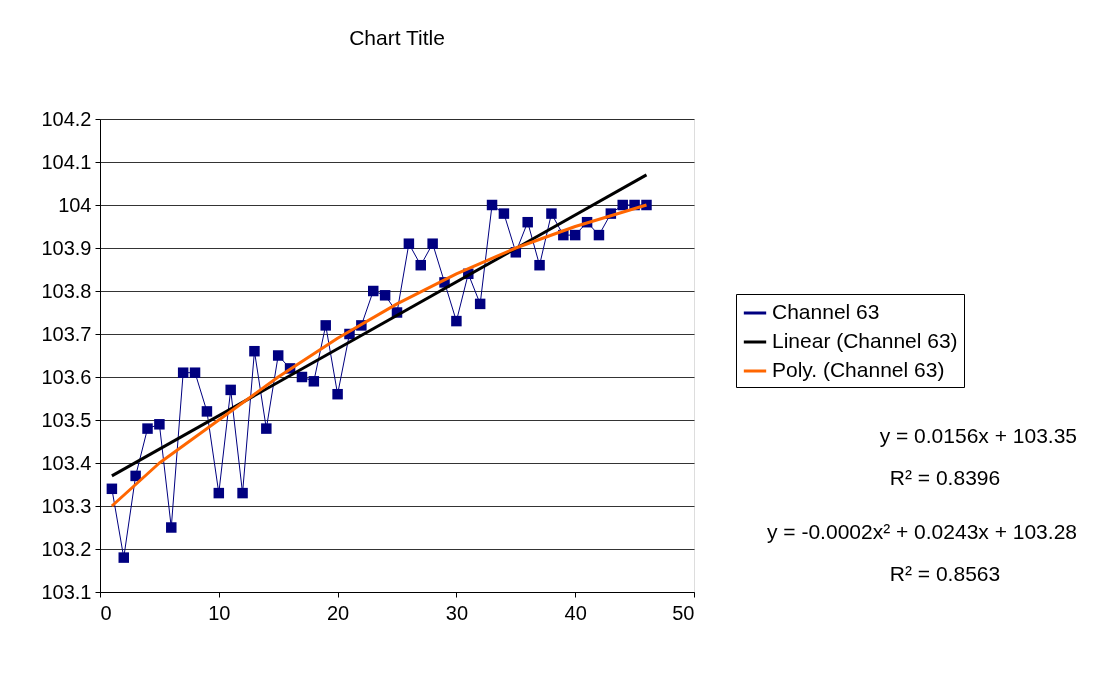 This screenshot has height=688, width=1106. I want to click on legend-label: Channel 63, so click(826, 311).